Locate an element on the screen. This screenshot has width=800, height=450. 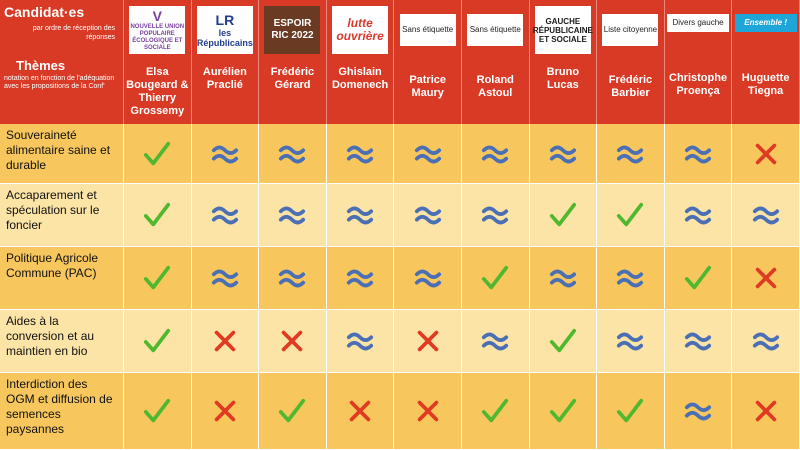
affiliation-label: Liste citoyenne is located at coordinates (630, 30).